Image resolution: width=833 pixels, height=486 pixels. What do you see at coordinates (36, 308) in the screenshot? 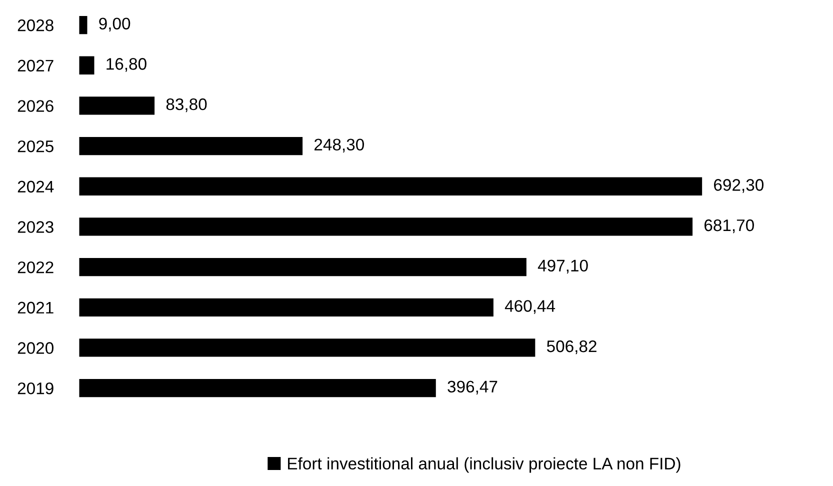
I see `y-tick-label: 2021` at bounding box center [36, 308].